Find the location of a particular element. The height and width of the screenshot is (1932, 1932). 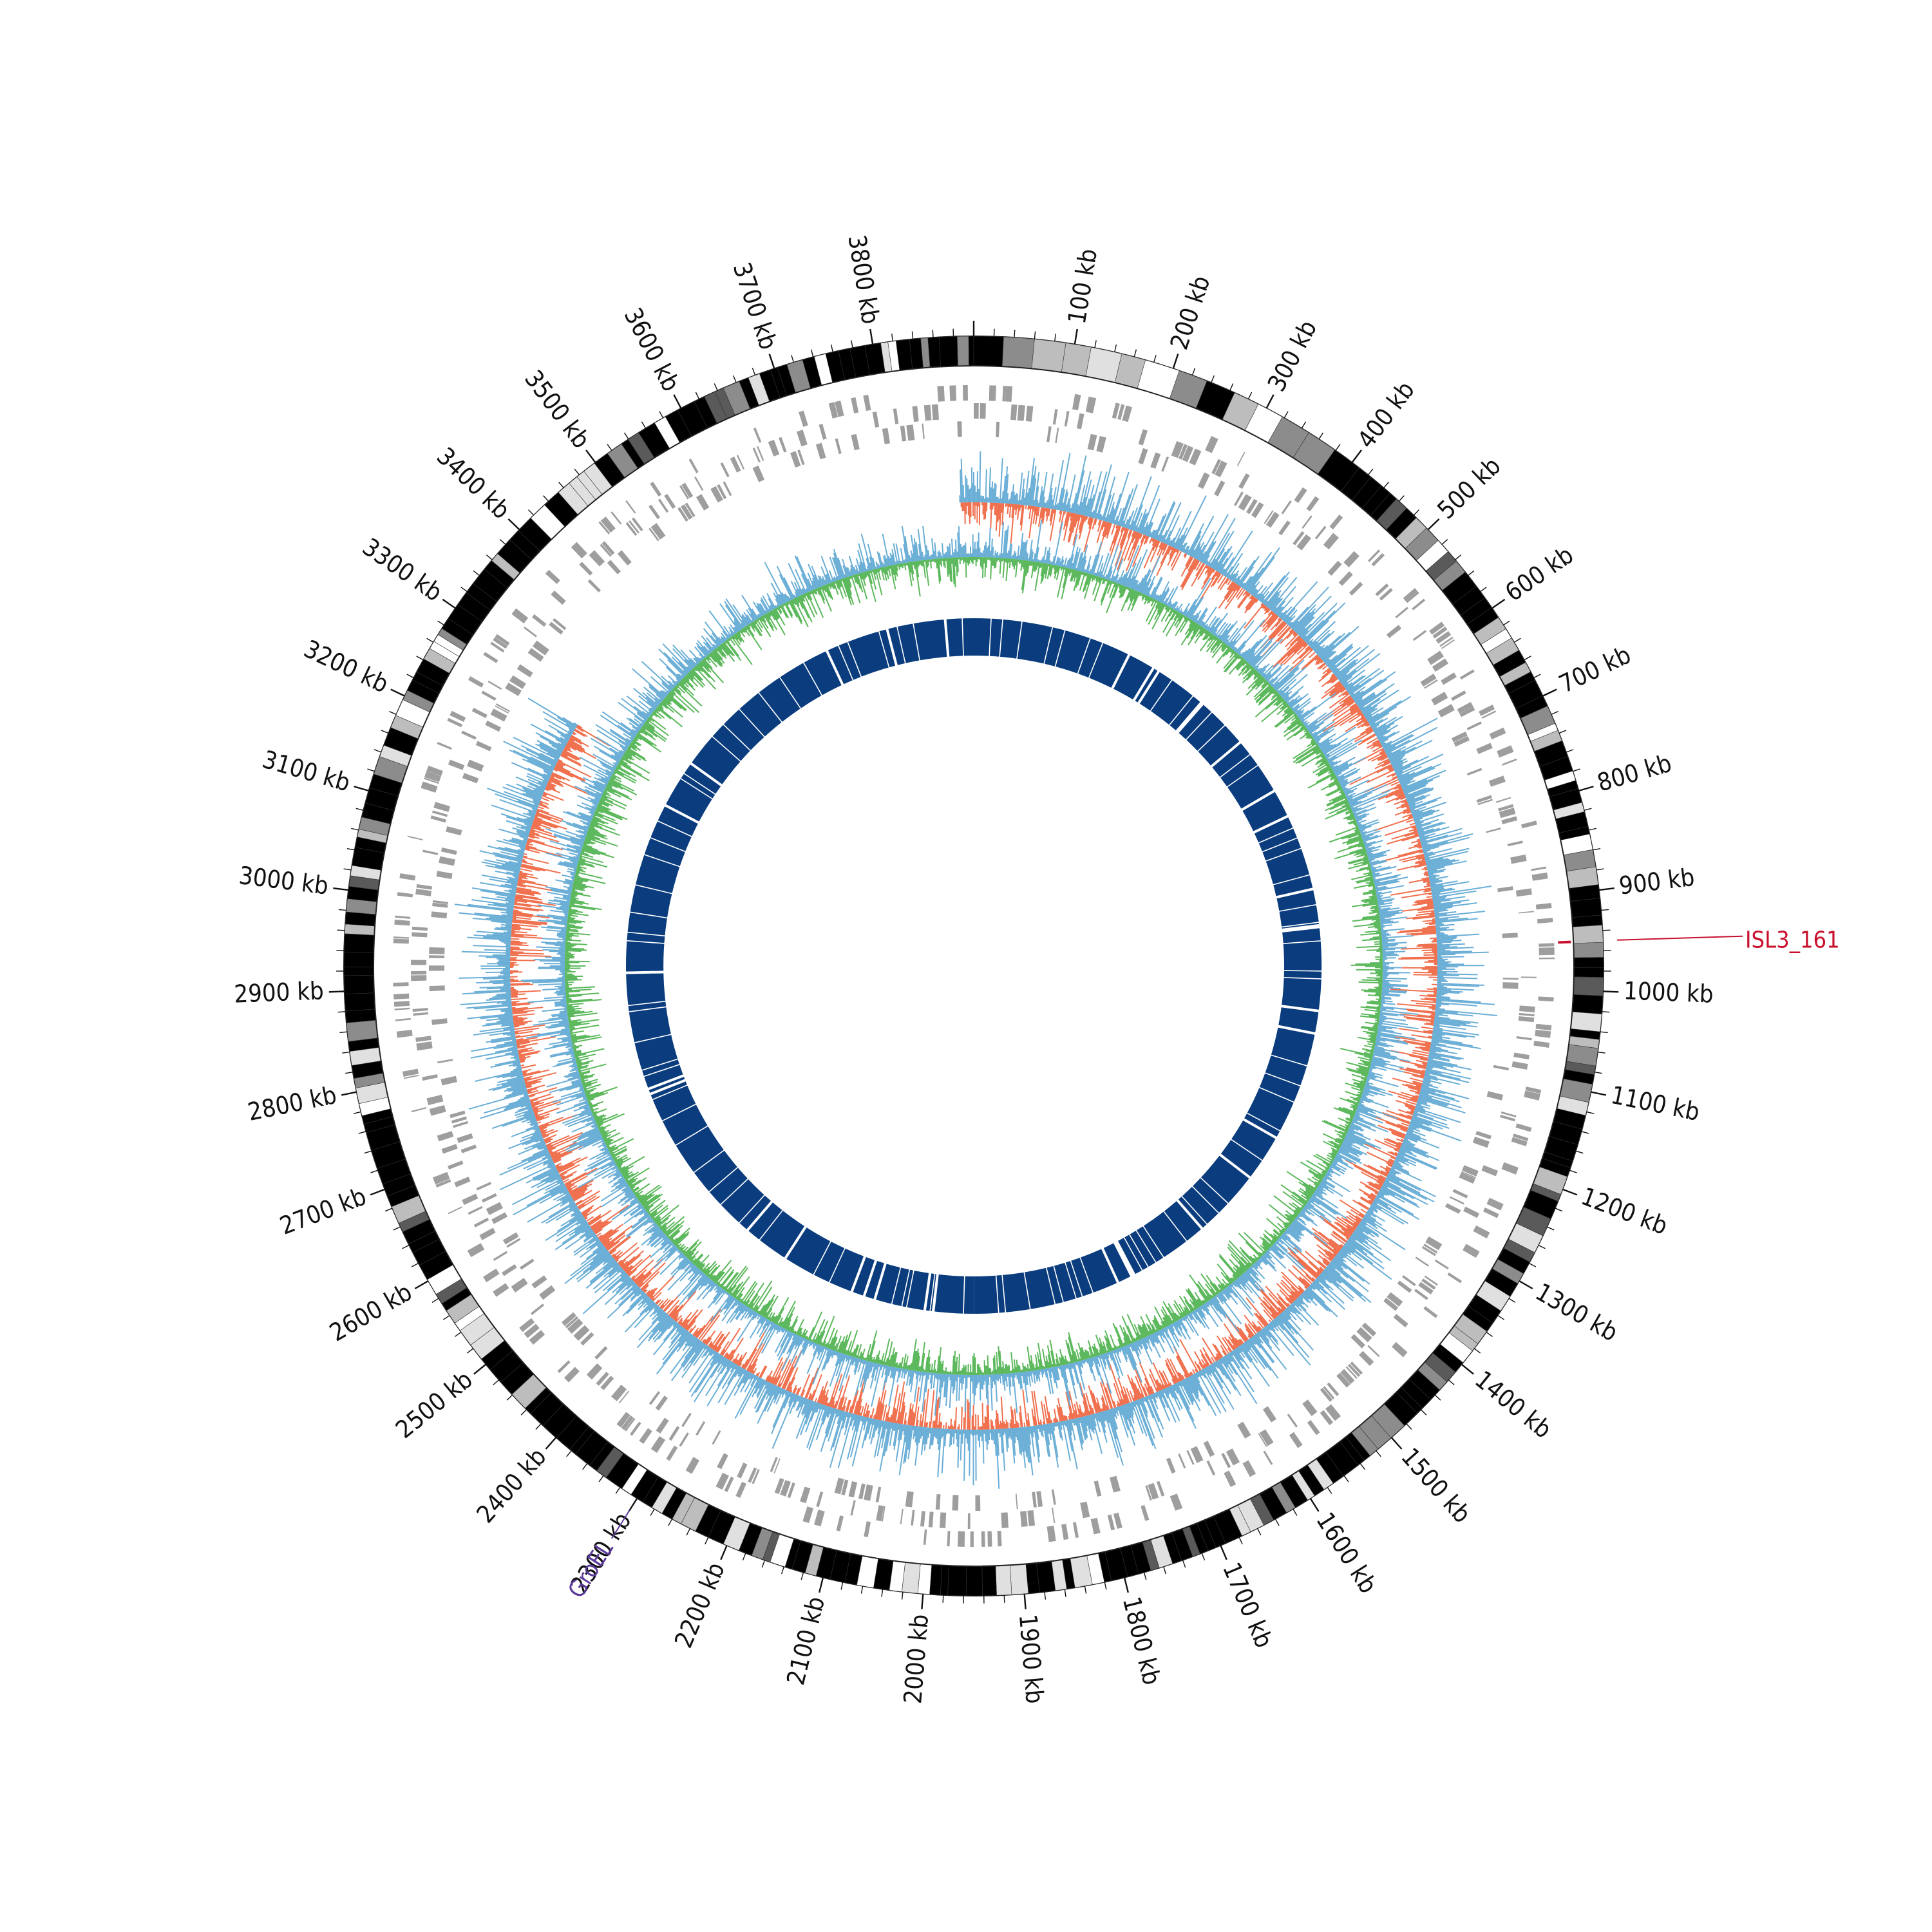

major-tick is located at coordinates (341, 889).